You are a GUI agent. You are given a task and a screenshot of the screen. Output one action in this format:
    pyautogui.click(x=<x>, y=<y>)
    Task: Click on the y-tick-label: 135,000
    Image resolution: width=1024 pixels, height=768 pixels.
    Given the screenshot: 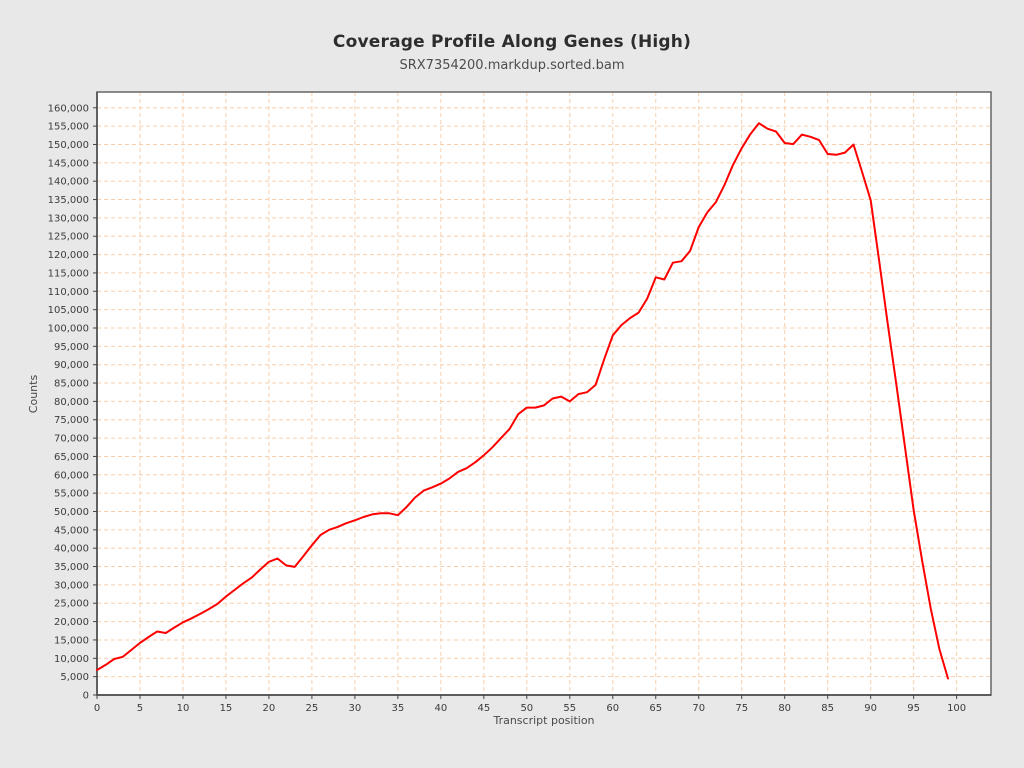 What is the action you would take?
    pyautogui.click(x=68, y=200)
    